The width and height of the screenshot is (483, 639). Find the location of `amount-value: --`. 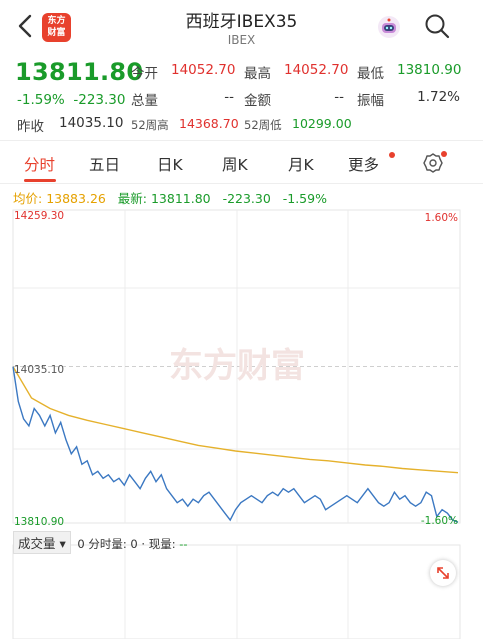

amount-value: -- is located at coordinates (339, 97).